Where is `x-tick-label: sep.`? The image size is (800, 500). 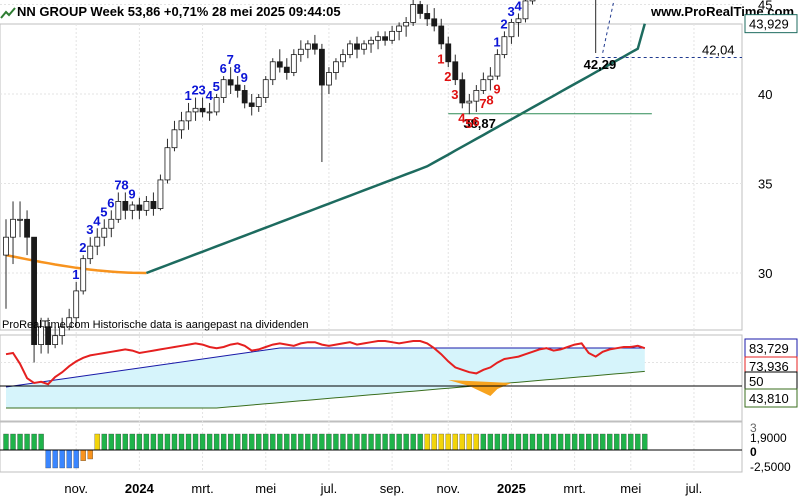 x-tick-label: sep. is located at coordinates (392, 488).